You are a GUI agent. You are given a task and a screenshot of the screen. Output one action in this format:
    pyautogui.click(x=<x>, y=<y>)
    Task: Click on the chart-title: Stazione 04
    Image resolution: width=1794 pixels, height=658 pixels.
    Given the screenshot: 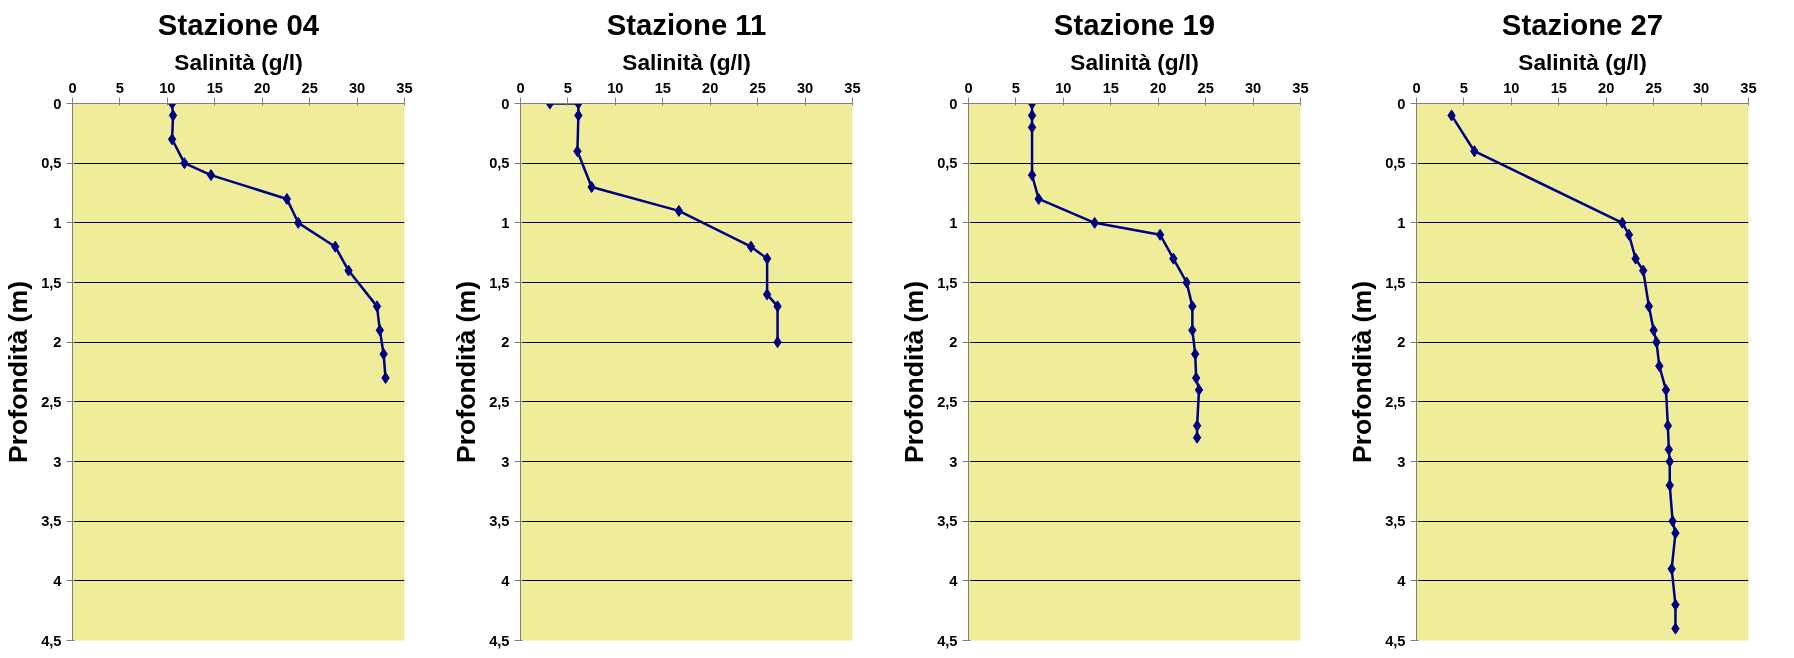 What is the action you would take?
    pyautogui.click(x=238, y=24)
    